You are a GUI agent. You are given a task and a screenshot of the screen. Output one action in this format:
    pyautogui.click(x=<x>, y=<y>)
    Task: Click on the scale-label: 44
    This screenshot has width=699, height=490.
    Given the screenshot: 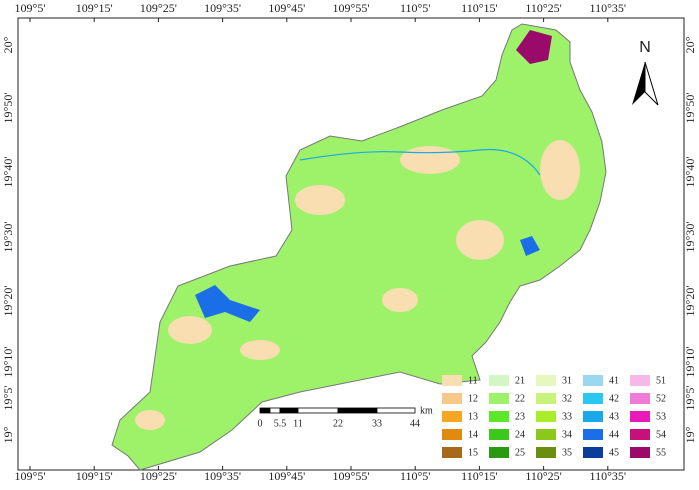 What is the action you would take?
    pyautogui.click(x=415, y=423)
    